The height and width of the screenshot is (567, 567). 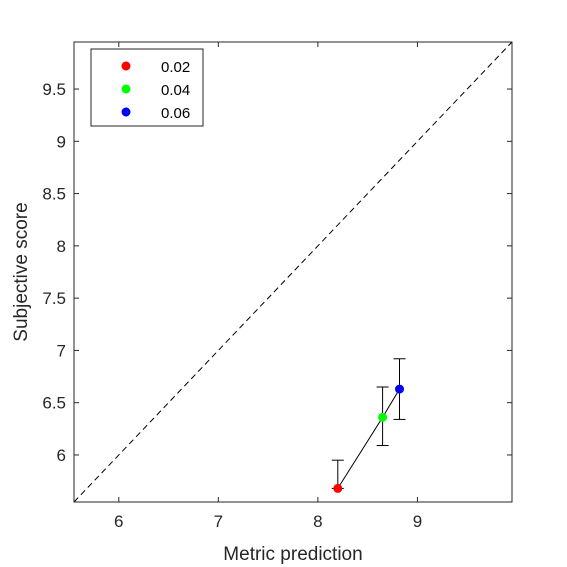 What do you see at coordinates (369, 438) in the screenshot?
I see `data-point-layer` at bounding box center [369, 438].